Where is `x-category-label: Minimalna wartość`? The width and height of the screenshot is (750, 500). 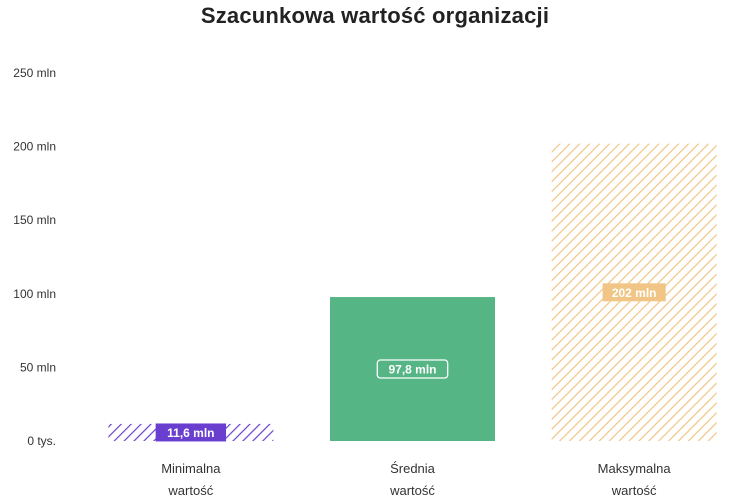 x-category-label: Minimalna wartość is located at coordinates (191, 479).